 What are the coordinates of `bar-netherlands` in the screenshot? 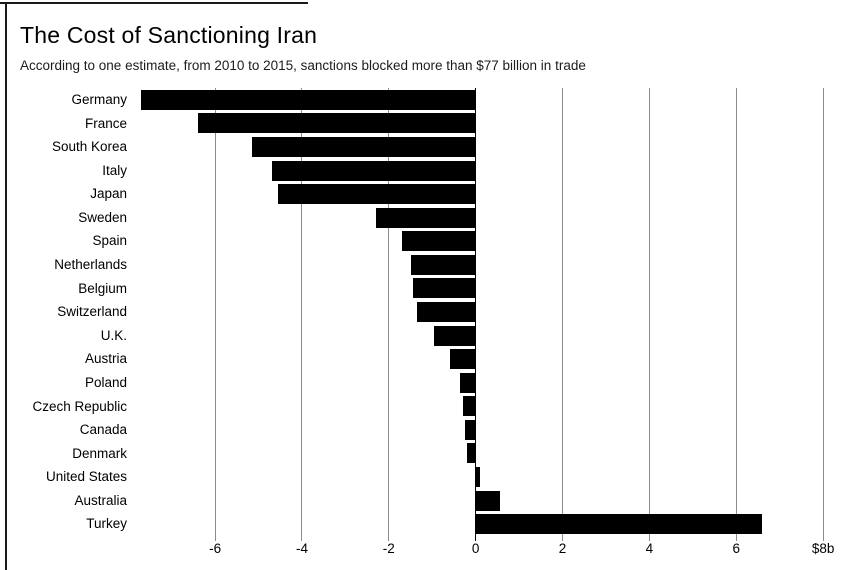 It's located at (443, 264).